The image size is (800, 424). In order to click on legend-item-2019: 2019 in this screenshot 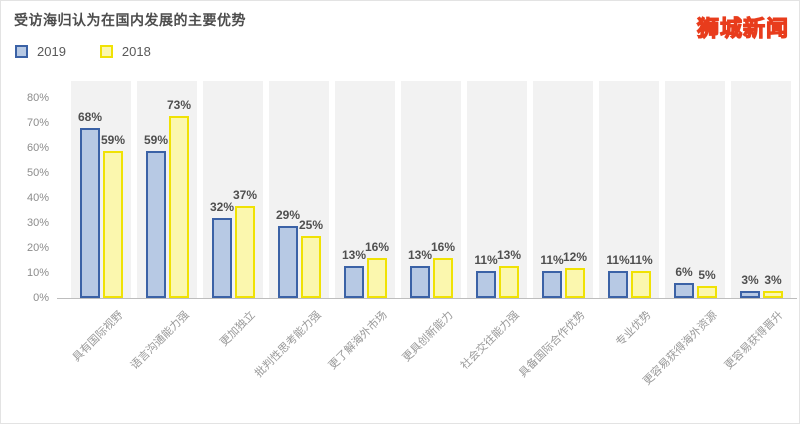, I will do `click(40, 51)`.